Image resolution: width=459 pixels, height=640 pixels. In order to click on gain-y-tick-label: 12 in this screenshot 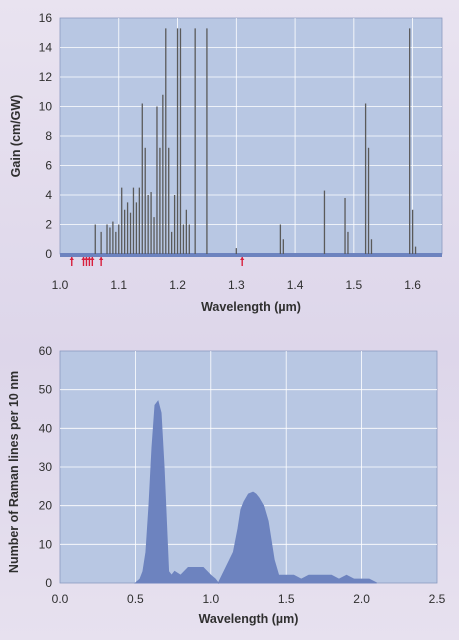, I will do `click(46, 77)`.